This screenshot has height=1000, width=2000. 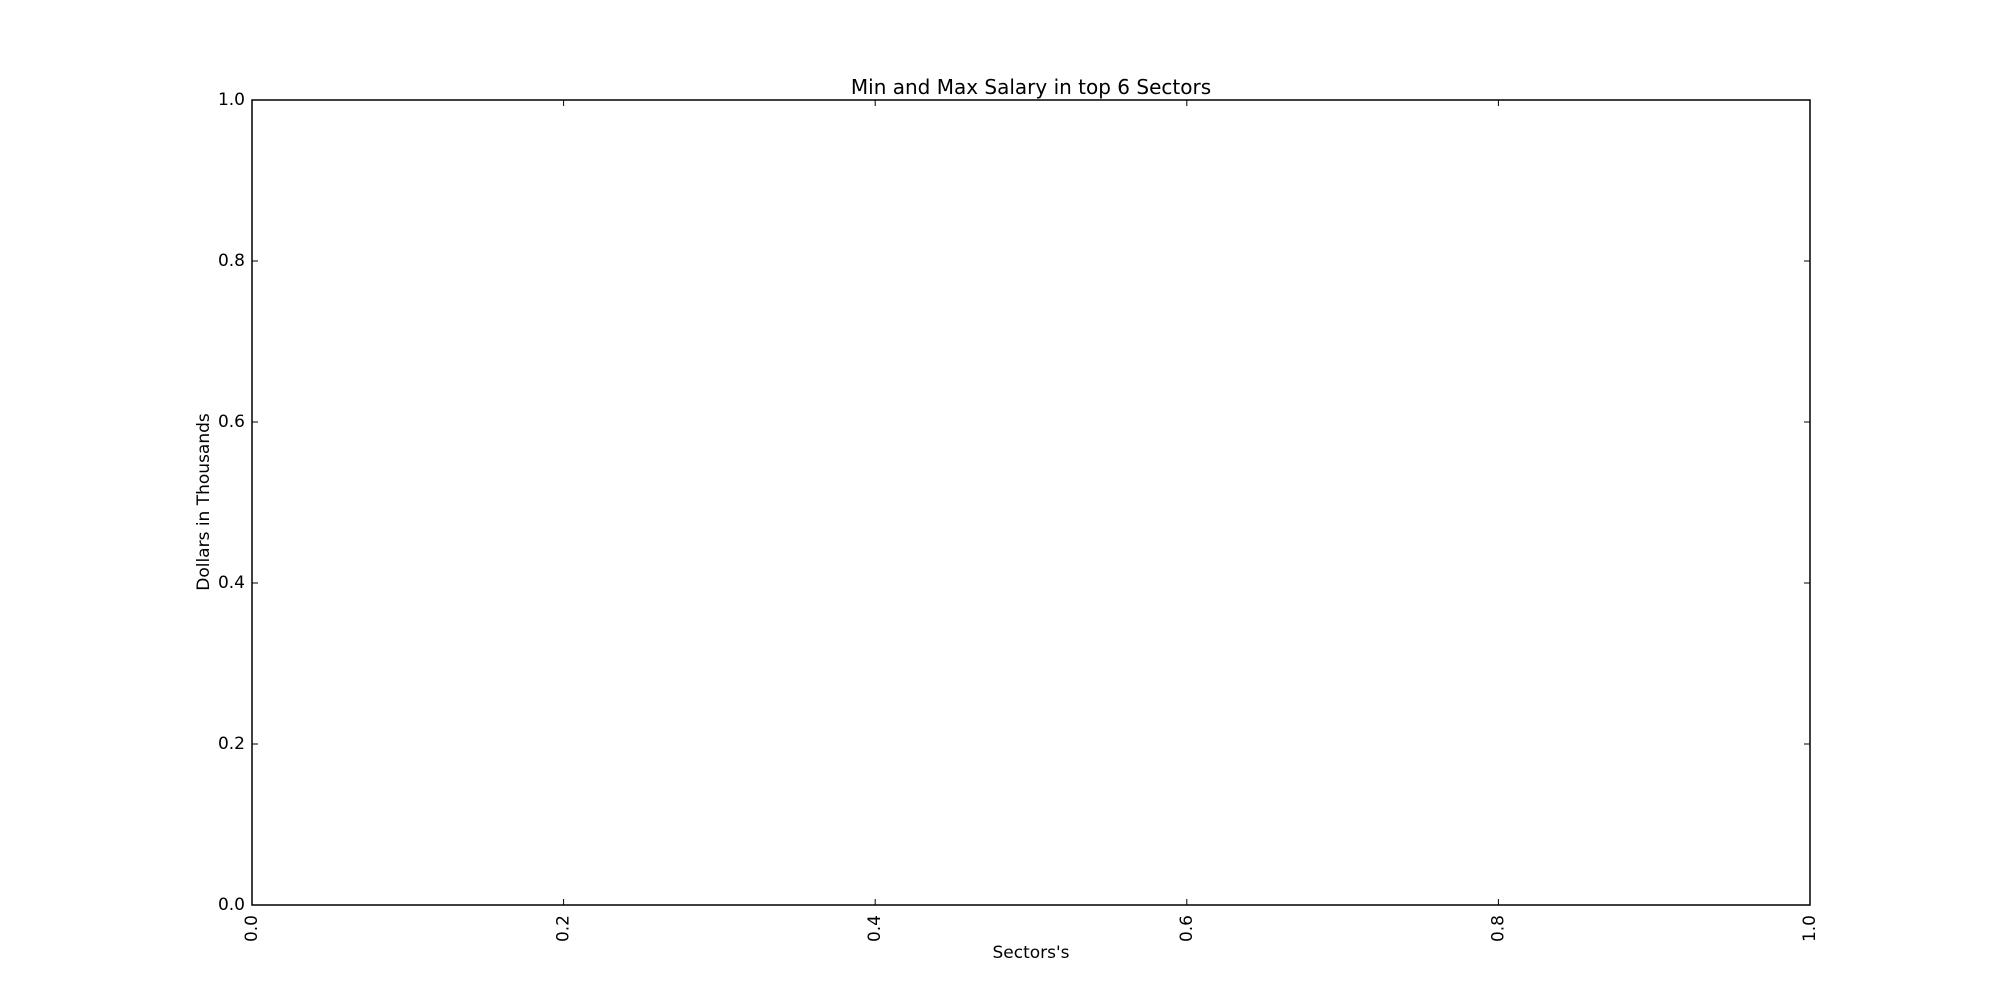 What do you see at coordinates (1031, 87) in the screenshot?
I see `chart-title: Min and Max Salary in top 6 Sectors` at bounding box center [1031, 87].